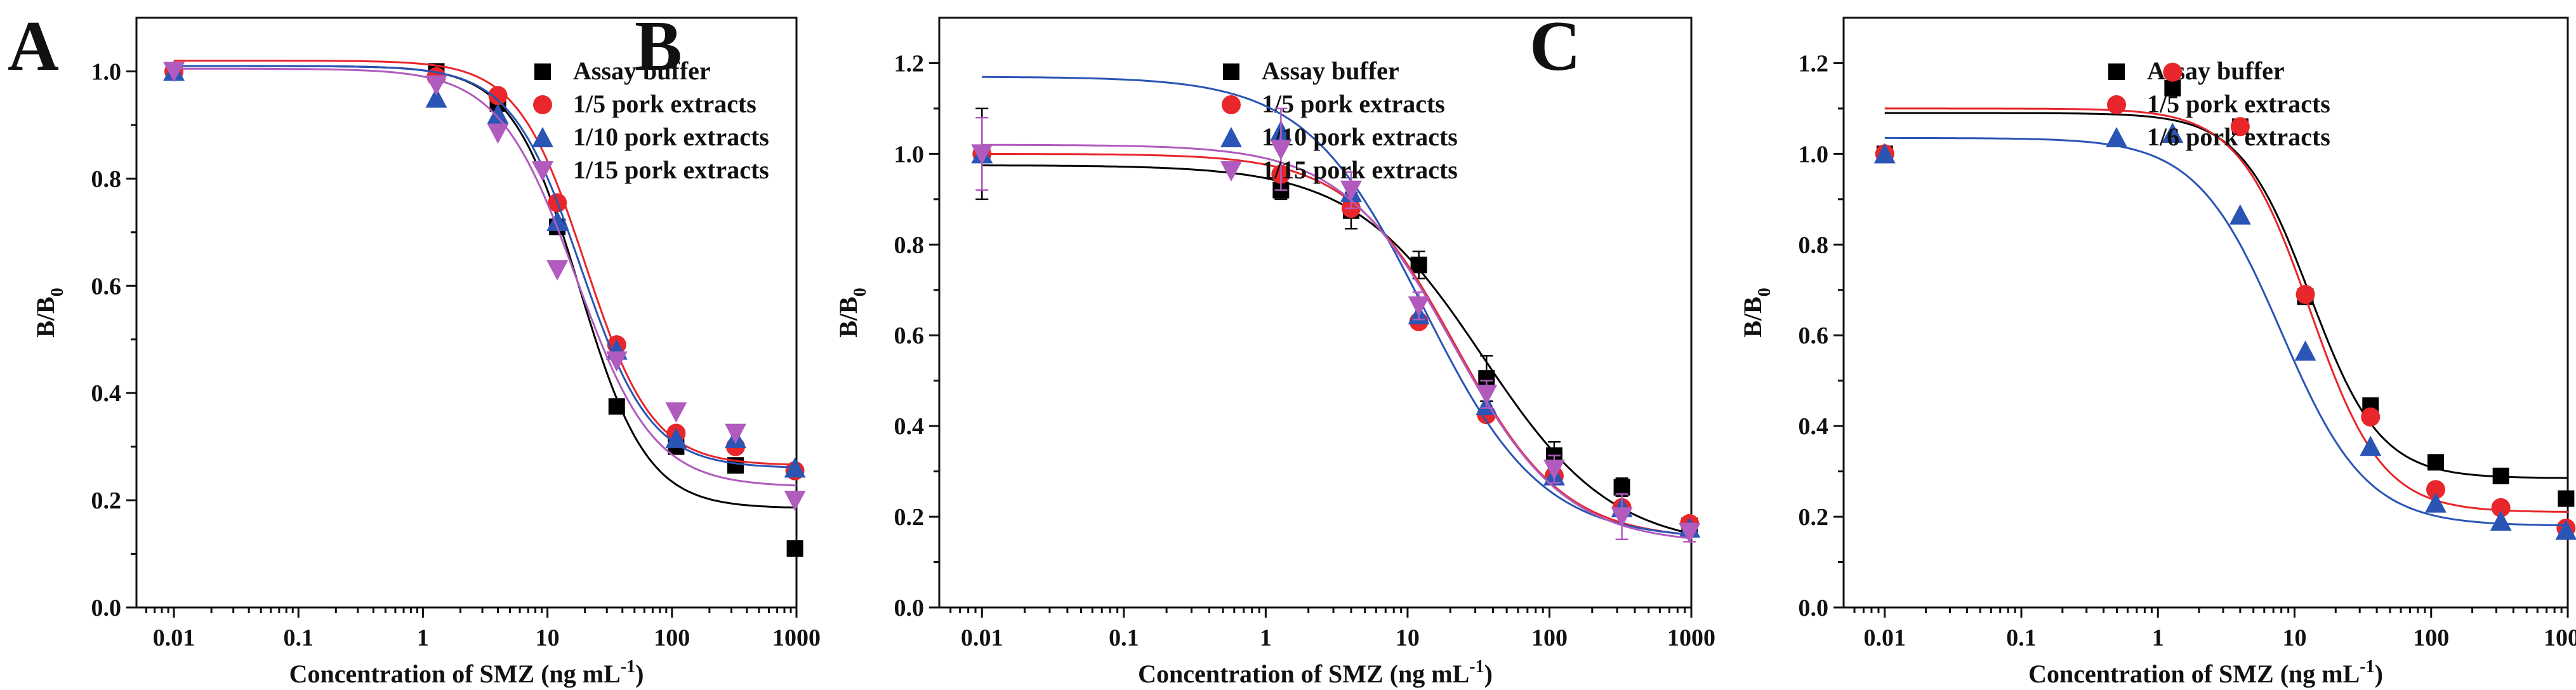  I want to click on legend-label: 1/6 pork extracts, so click(2239, 137).